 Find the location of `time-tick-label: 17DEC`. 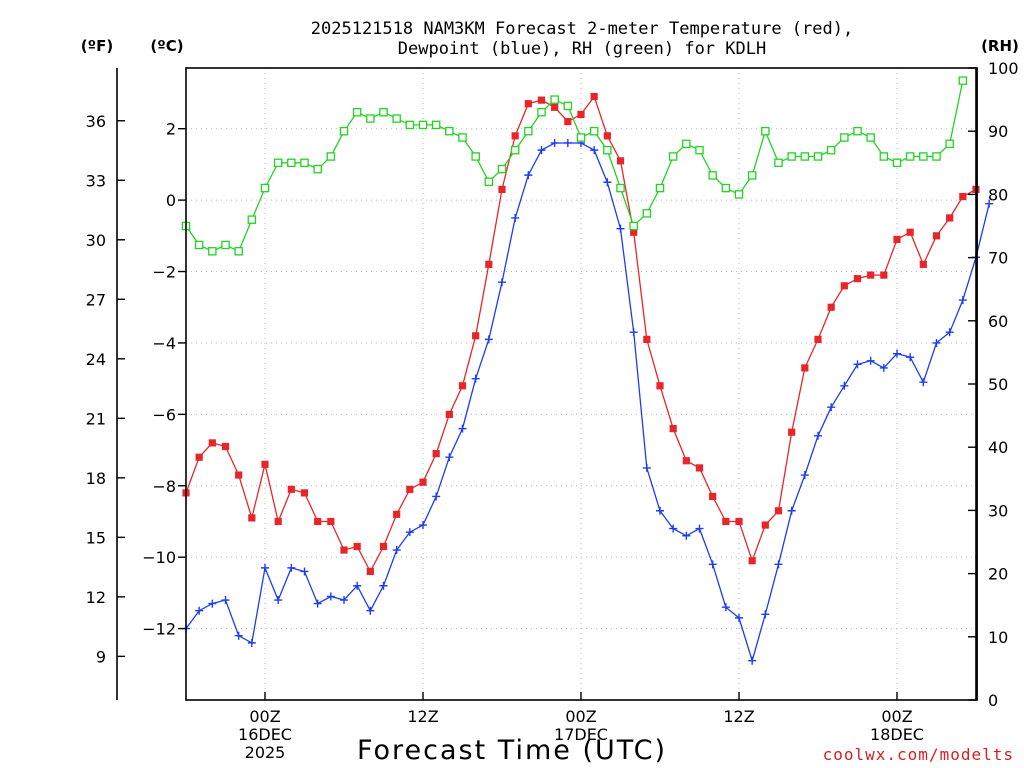

time-tick-label: 17DEC is located at coordinates (581, 734).